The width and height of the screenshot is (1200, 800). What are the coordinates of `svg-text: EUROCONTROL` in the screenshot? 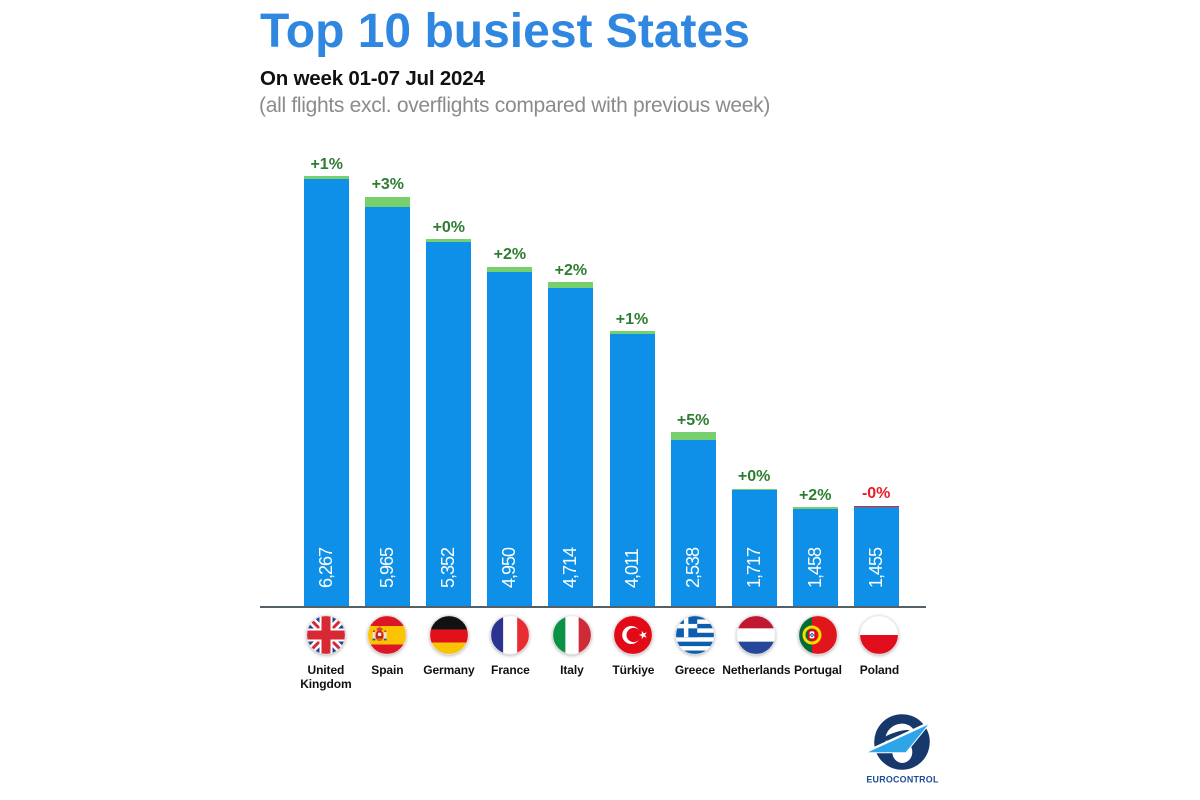 It's located at (902, 780).